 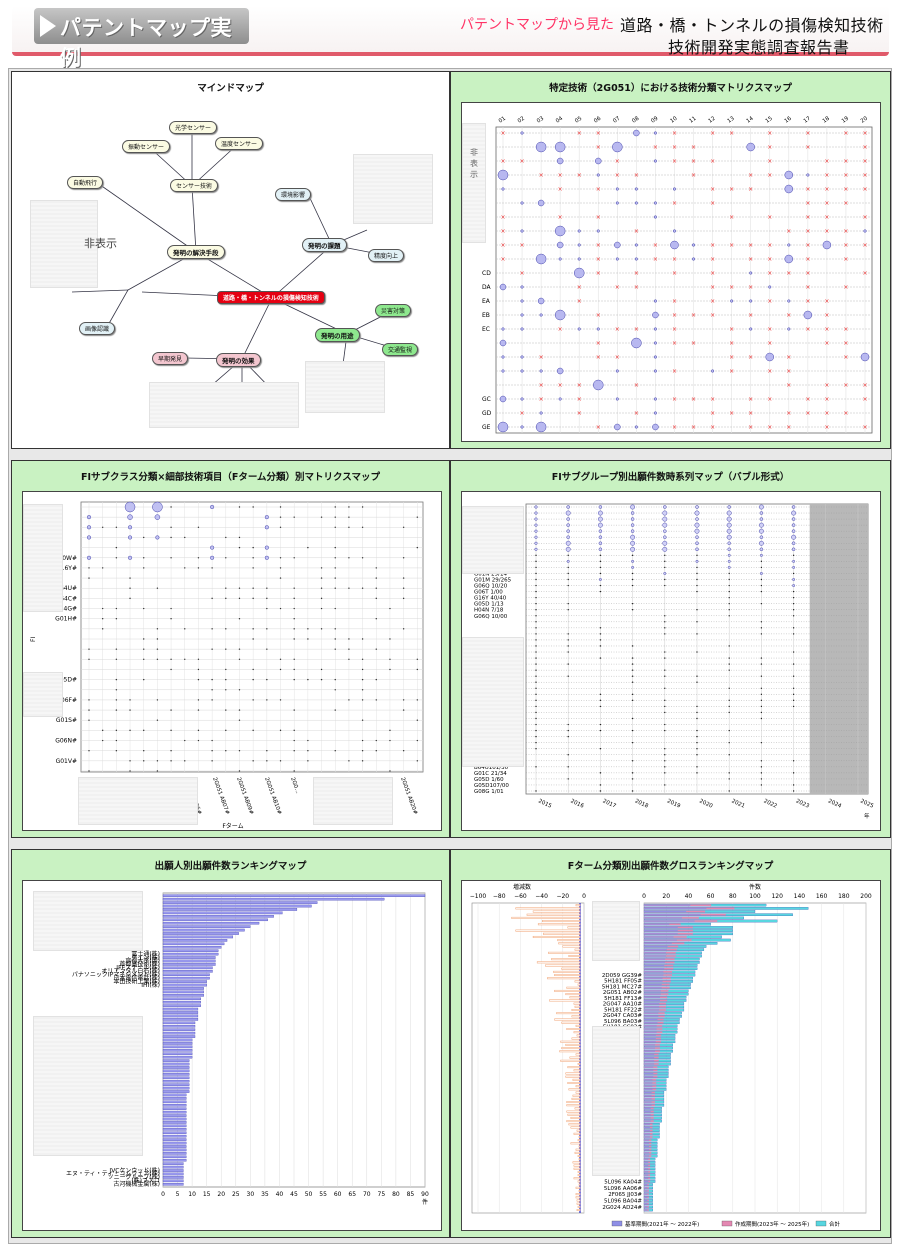 What do you see at coordinates (207, 1194) in the screenshot?
I see `x-tick-label: 15` at bounding box center [207, 1194].